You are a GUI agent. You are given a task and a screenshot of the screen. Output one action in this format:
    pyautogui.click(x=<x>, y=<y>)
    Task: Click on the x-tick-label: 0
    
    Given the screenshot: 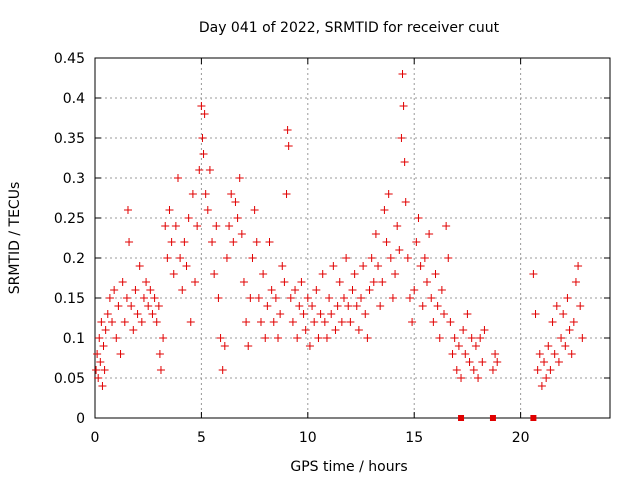 What is the action you would take?
    pyautogui.click(x=95, y=438)
    